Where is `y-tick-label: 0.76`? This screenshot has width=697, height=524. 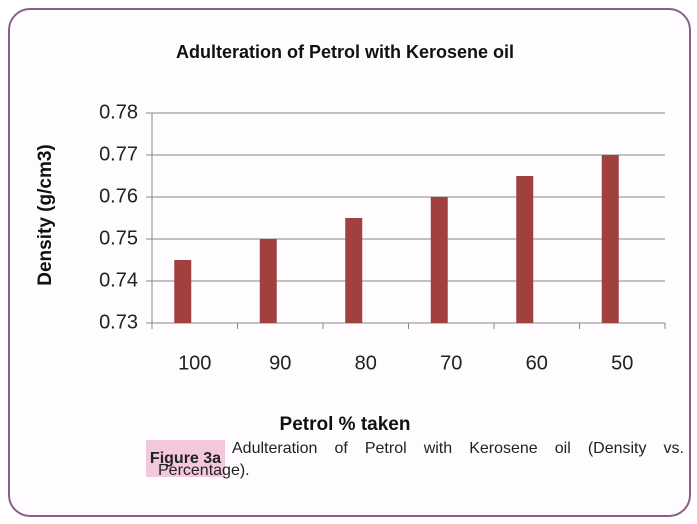
y-tick-label: 0.76 is located at coordinates (118, 196).